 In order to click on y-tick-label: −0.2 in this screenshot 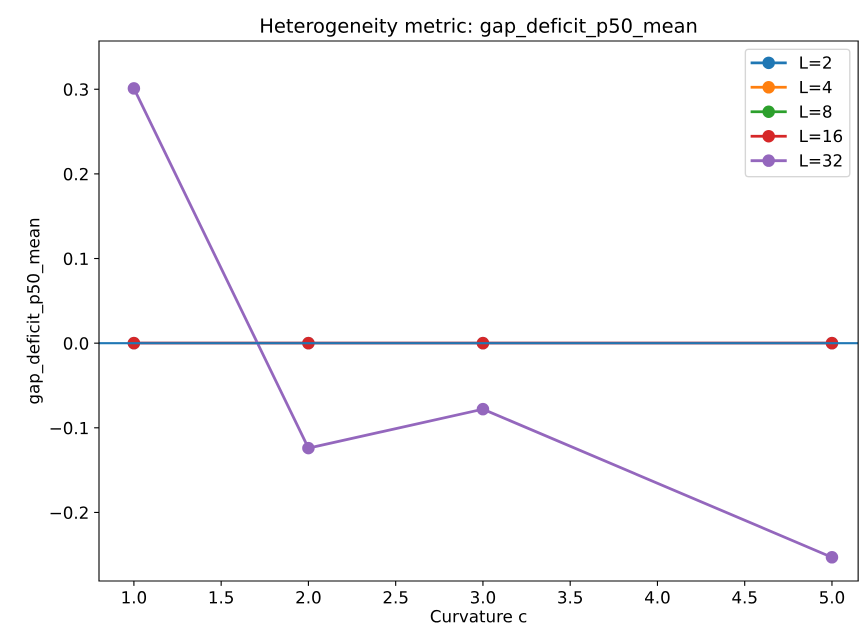, I will do `click(69, 513)`.